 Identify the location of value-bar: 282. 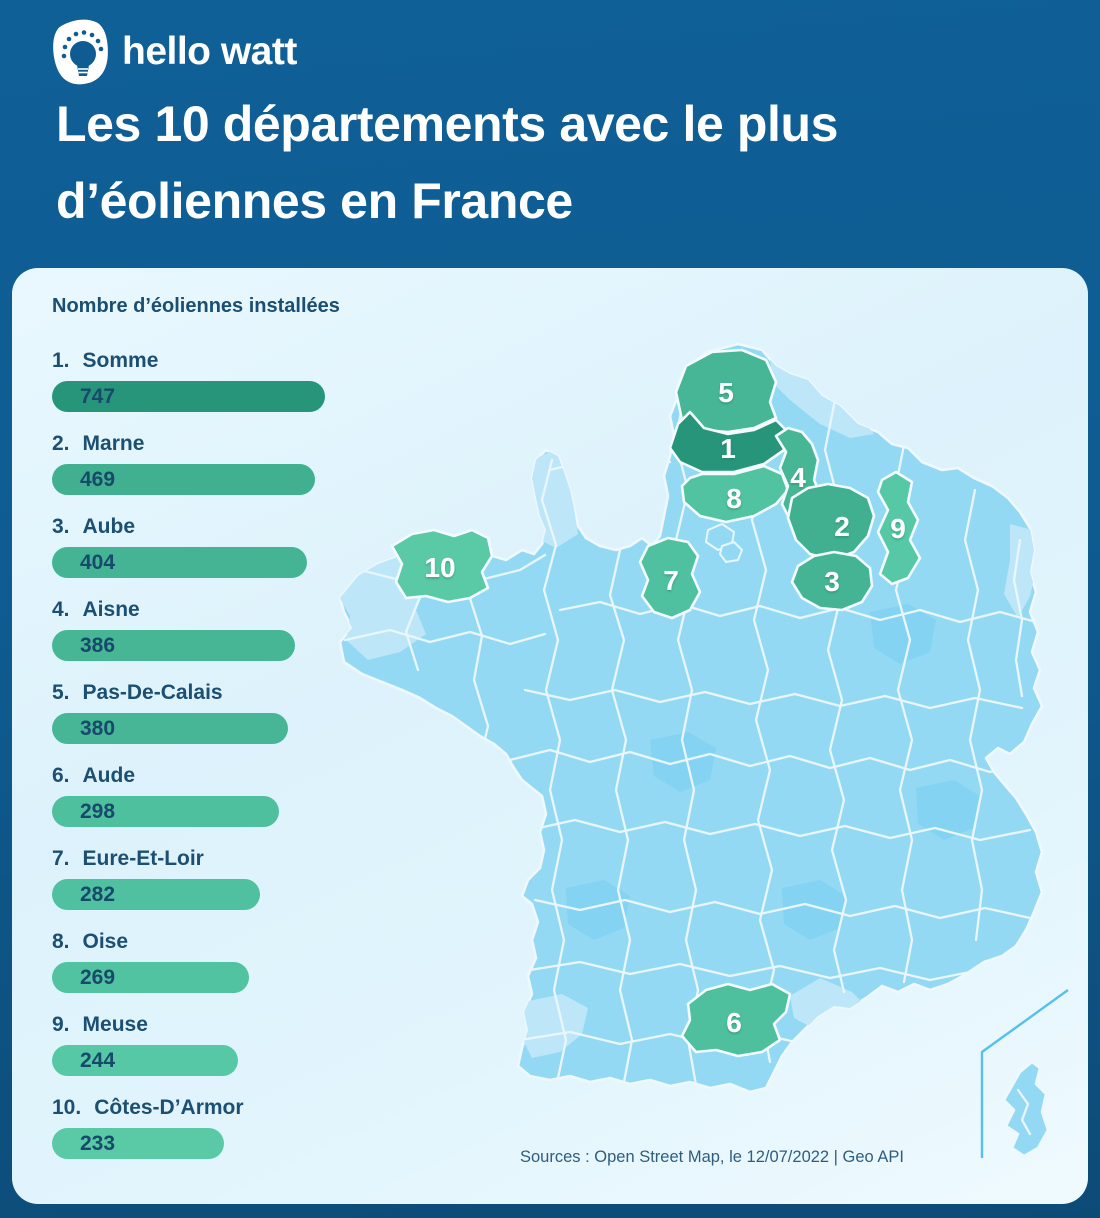
(156, 894).